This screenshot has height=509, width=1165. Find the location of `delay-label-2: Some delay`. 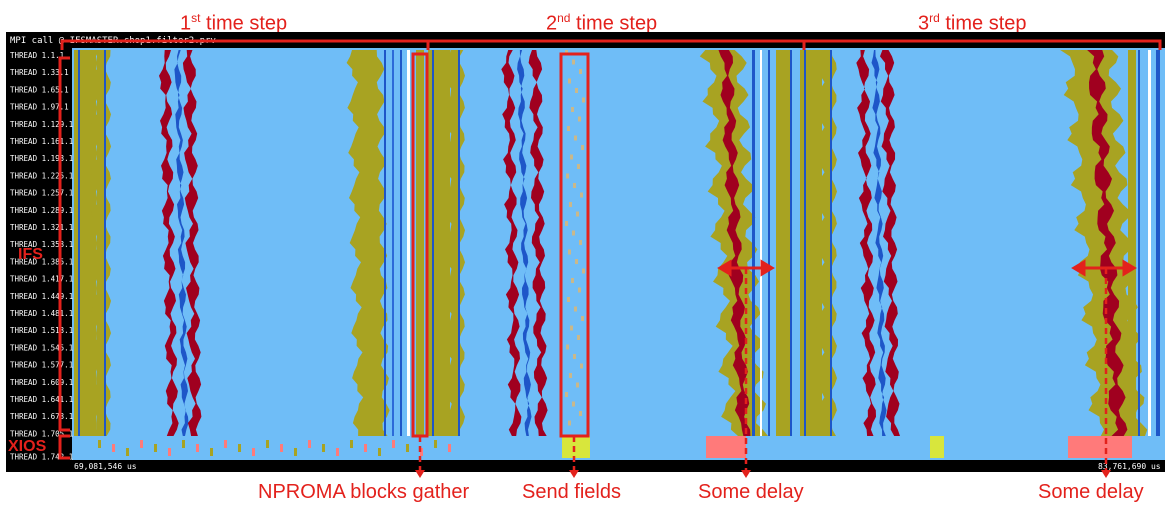

delay-label-2: Some delay is located at coordinates (1091, 492).